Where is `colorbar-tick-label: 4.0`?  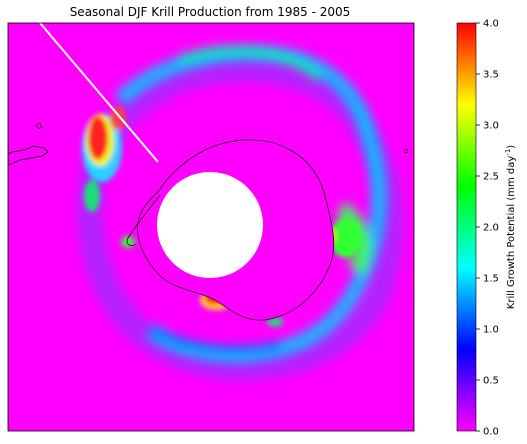 colorbar-tick-label: 4.0 is located at coordinates (491, 24).